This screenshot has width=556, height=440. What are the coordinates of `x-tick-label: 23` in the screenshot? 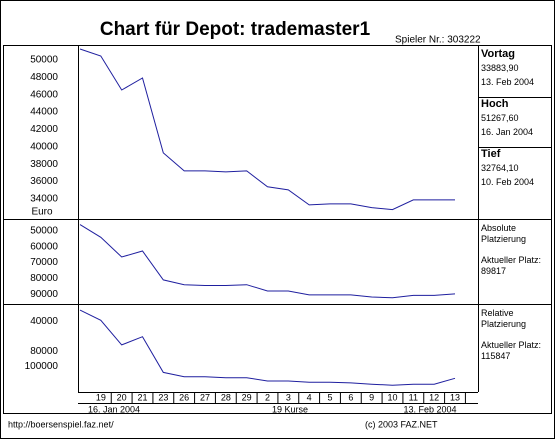 It's located at (163, 397).